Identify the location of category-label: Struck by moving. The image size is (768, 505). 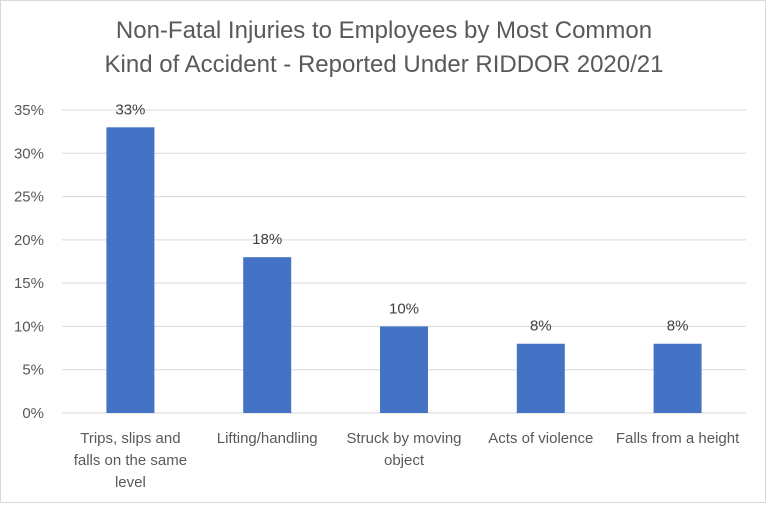
(403, 438).